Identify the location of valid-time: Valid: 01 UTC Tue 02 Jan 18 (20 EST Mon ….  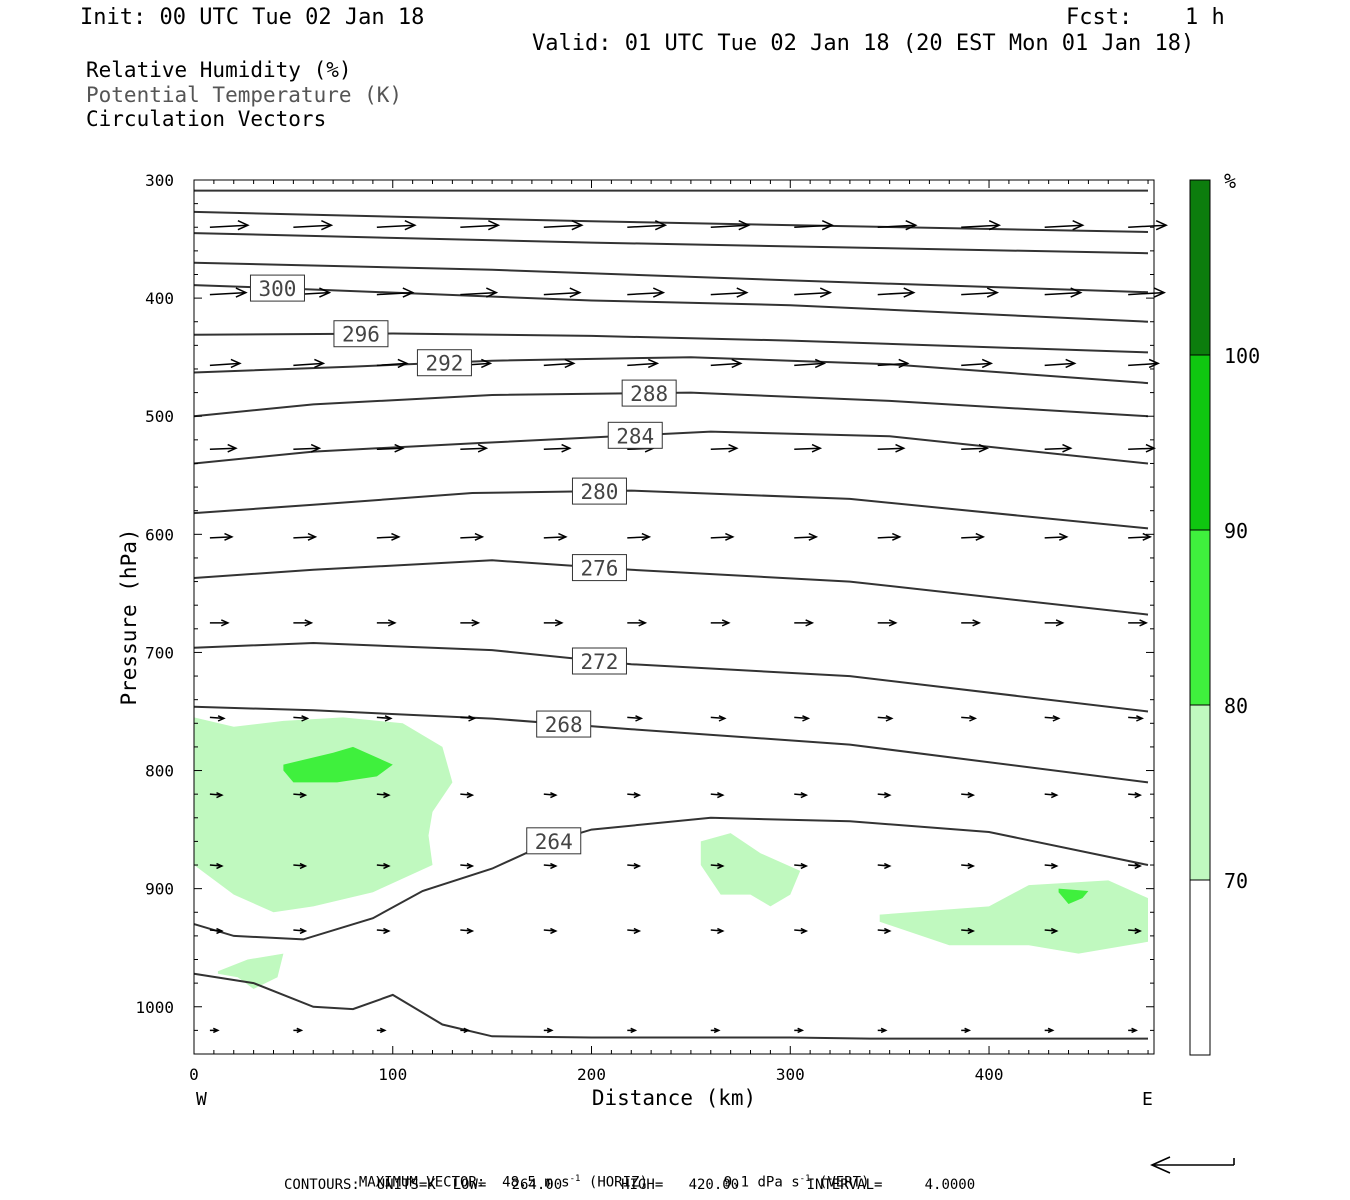
(863, 43).